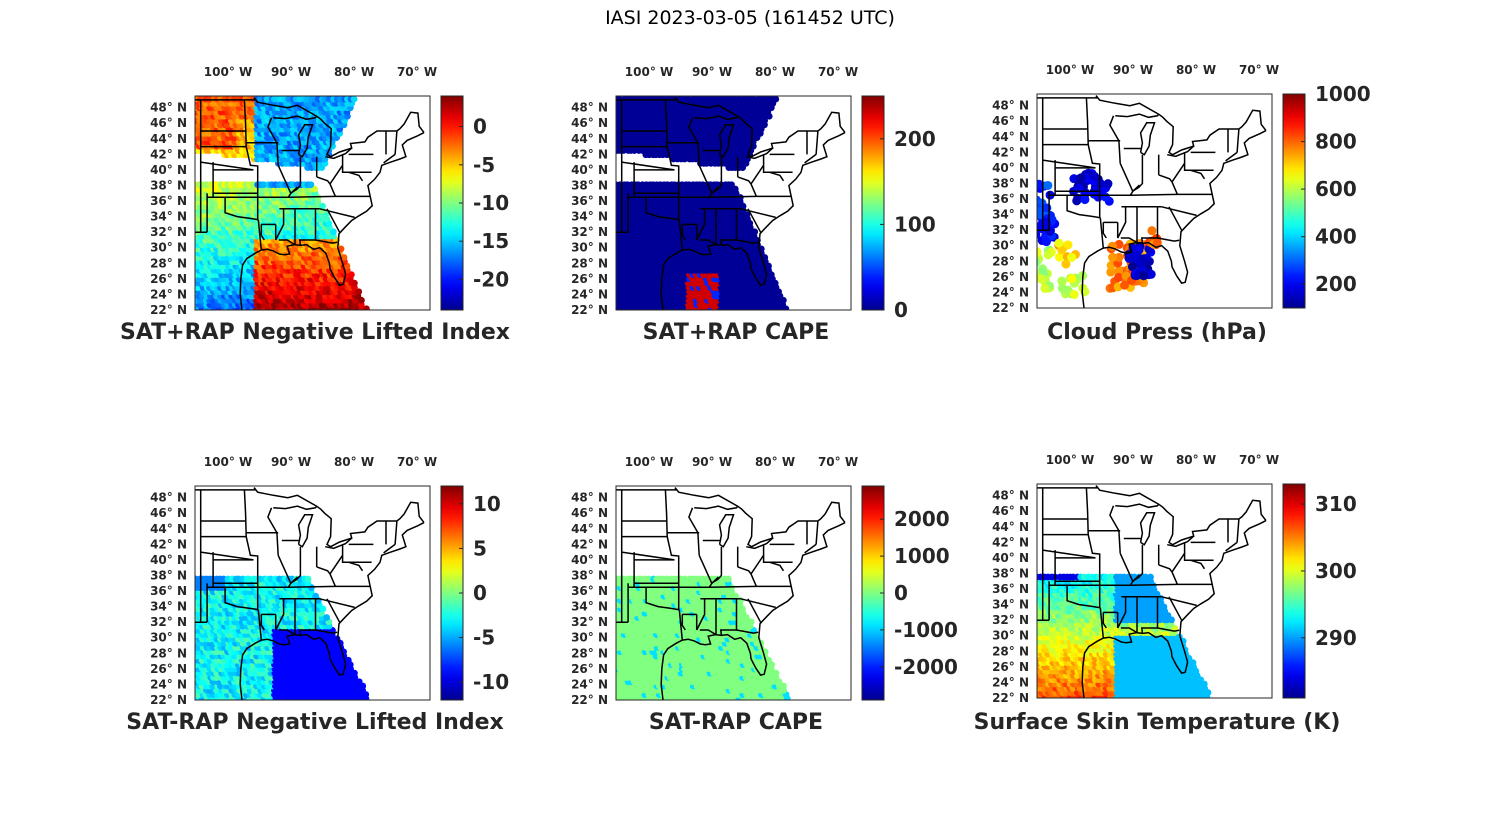  What do you see at coordinates (315, 722) in the screenshot?
I see `panel-title: SAT-RAP Negative Lifted Index` at bounding box center [315, 722].